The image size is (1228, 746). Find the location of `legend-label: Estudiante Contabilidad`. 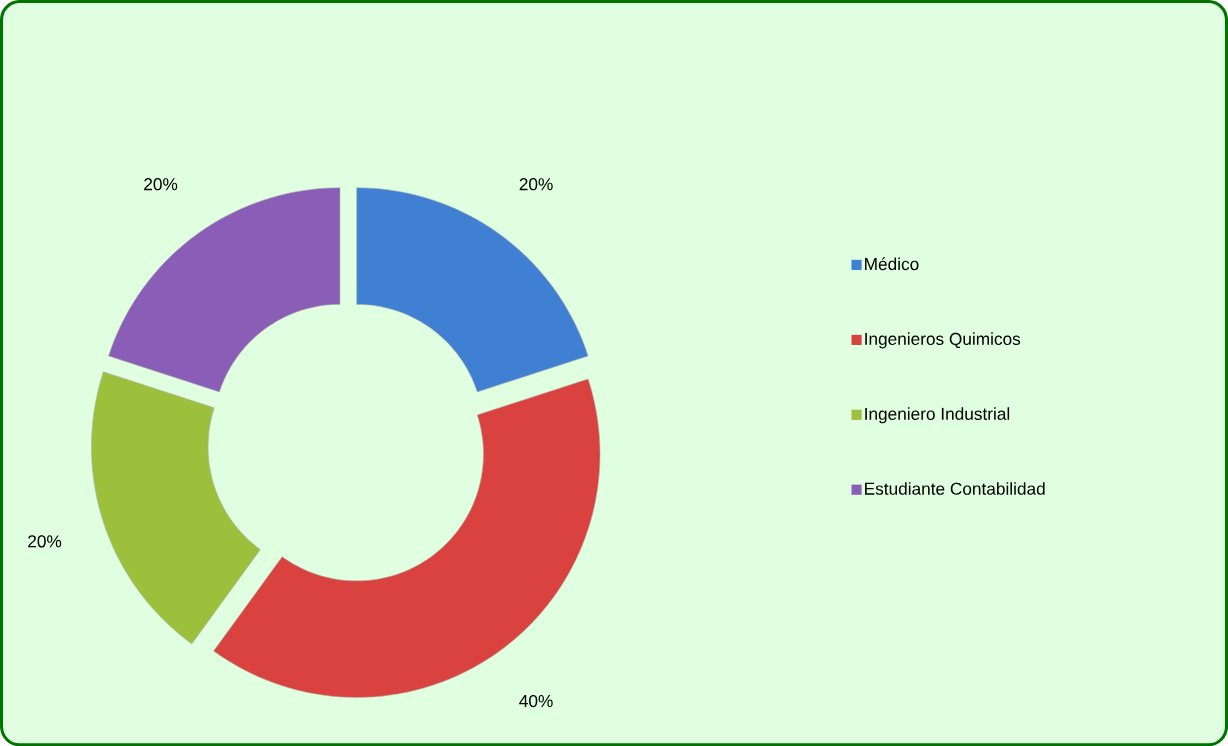

legend-label: Estudiante Contabilidad is located at coordinates (955, 488).